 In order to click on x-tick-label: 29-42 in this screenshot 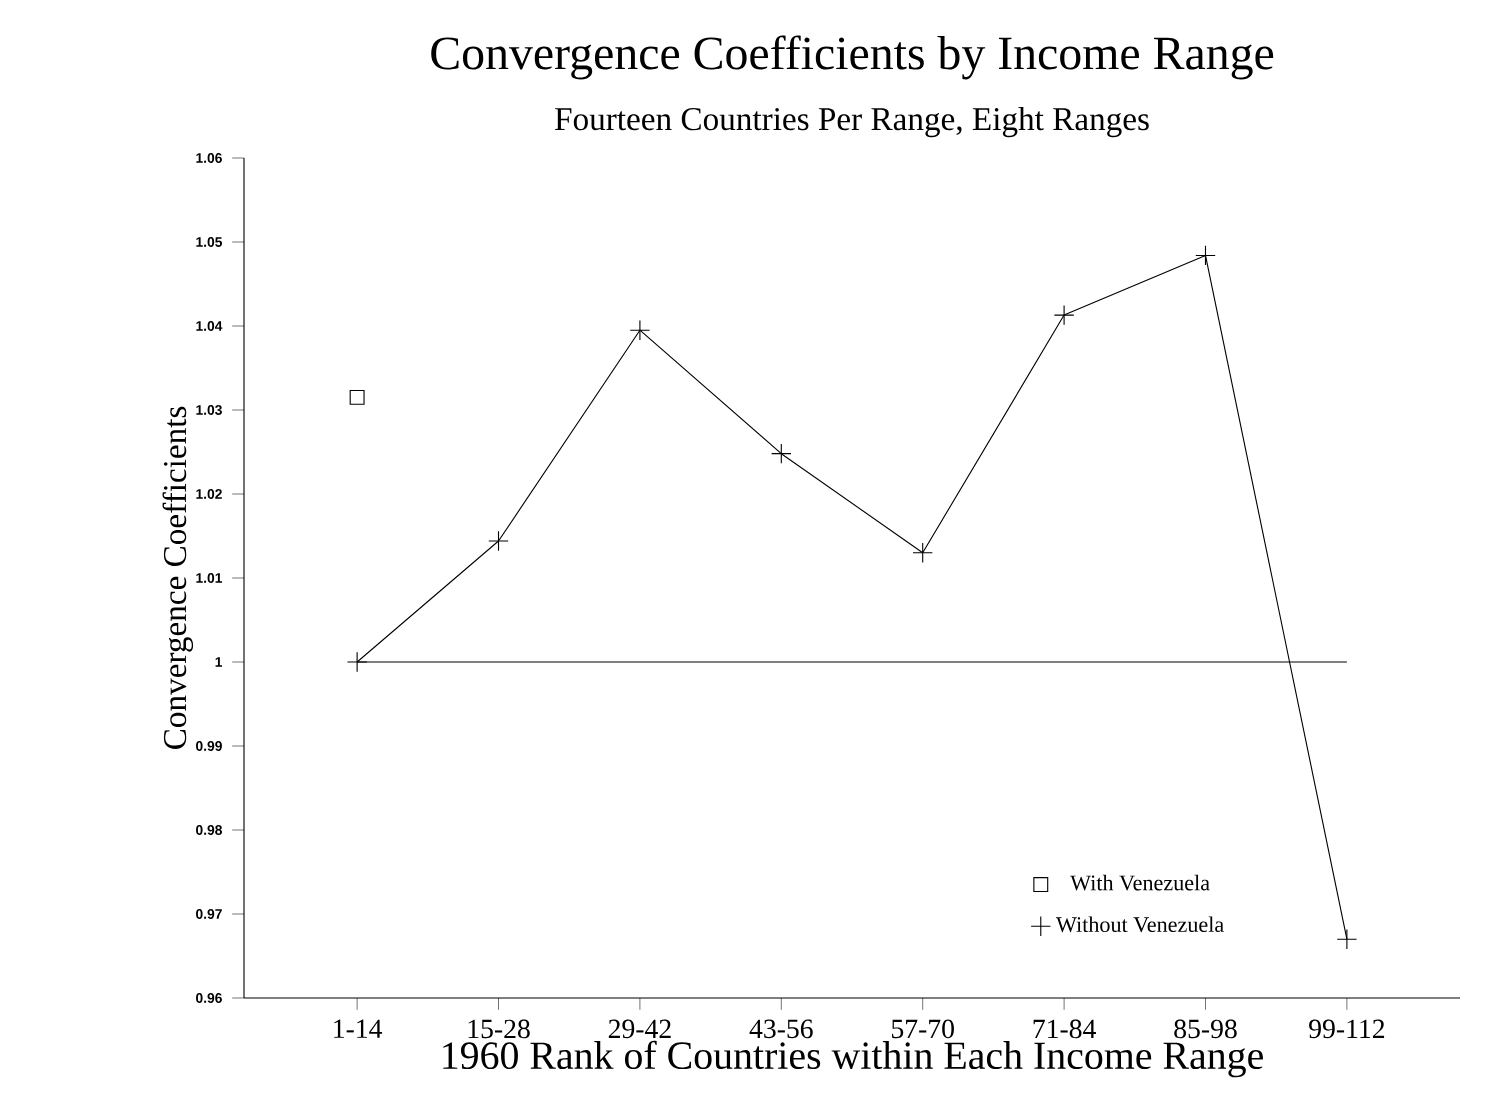, I will do `click(639, 1029)`.